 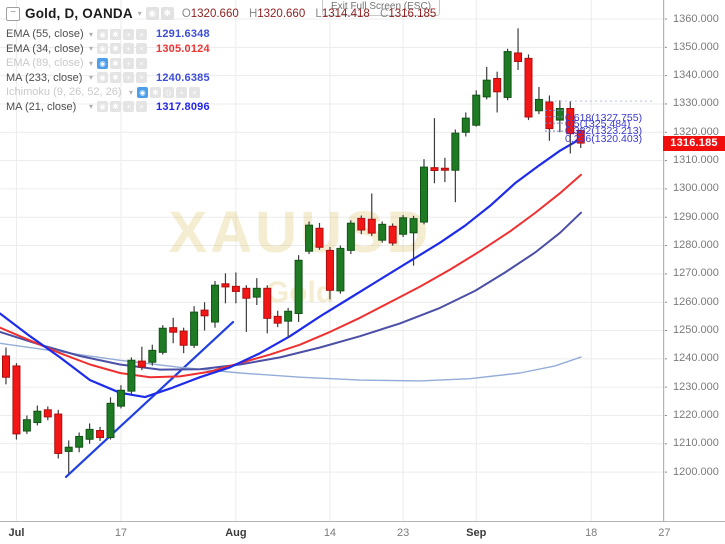 I want to click on price-axis-label: 1240.000, so click(x=696, y=358).